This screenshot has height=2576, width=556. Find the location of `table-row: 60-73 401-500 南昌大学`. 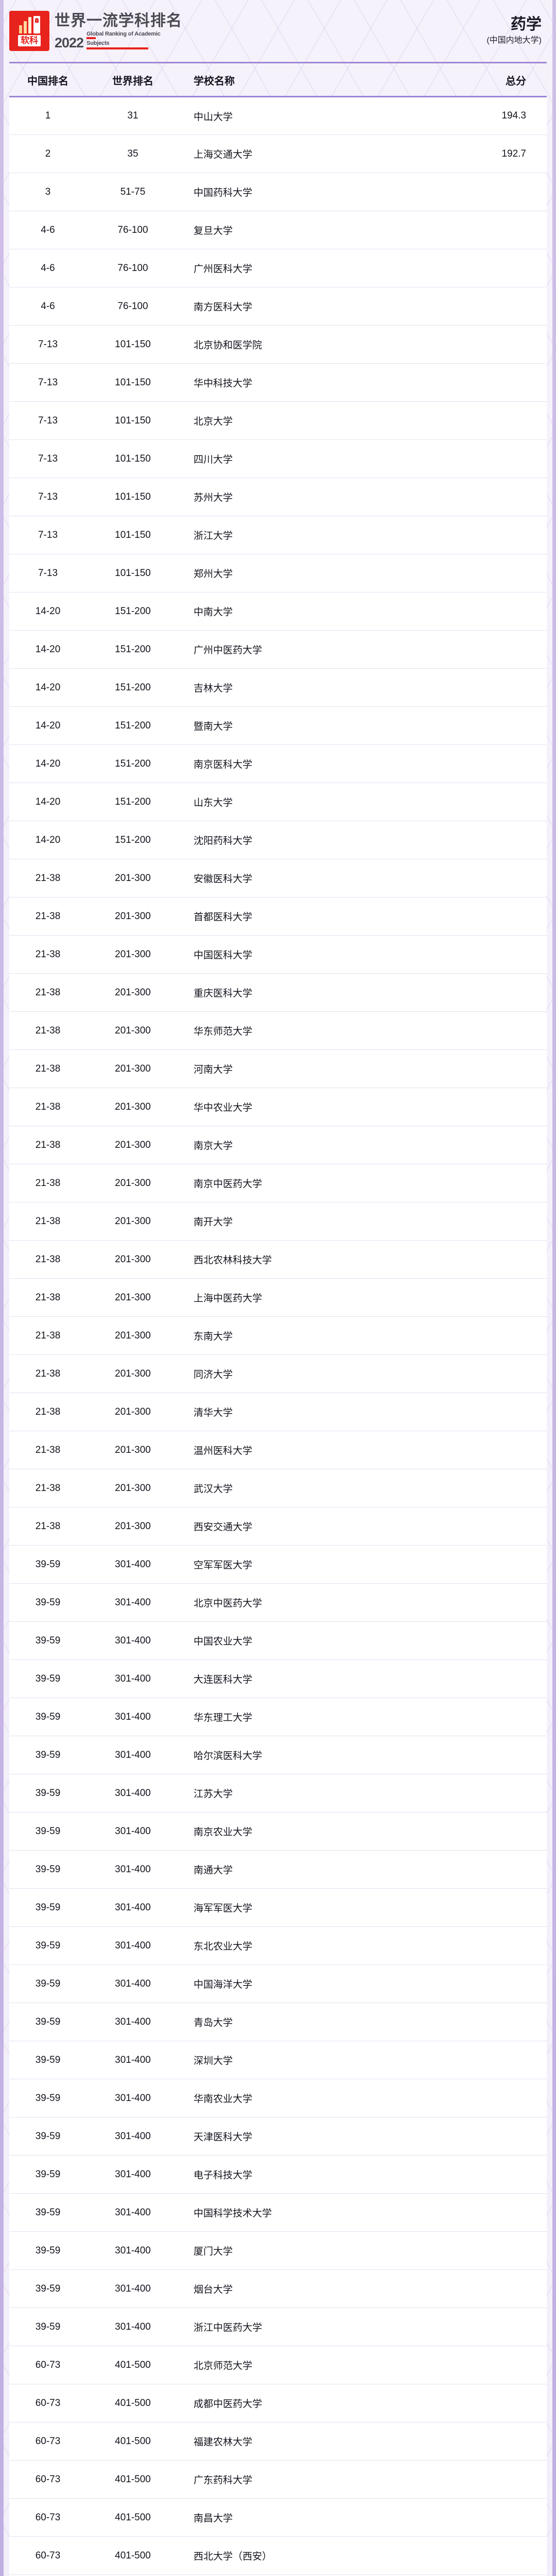

table-row: 60-73 401-500 南昌大学 is located at coordinates (278, 2517).